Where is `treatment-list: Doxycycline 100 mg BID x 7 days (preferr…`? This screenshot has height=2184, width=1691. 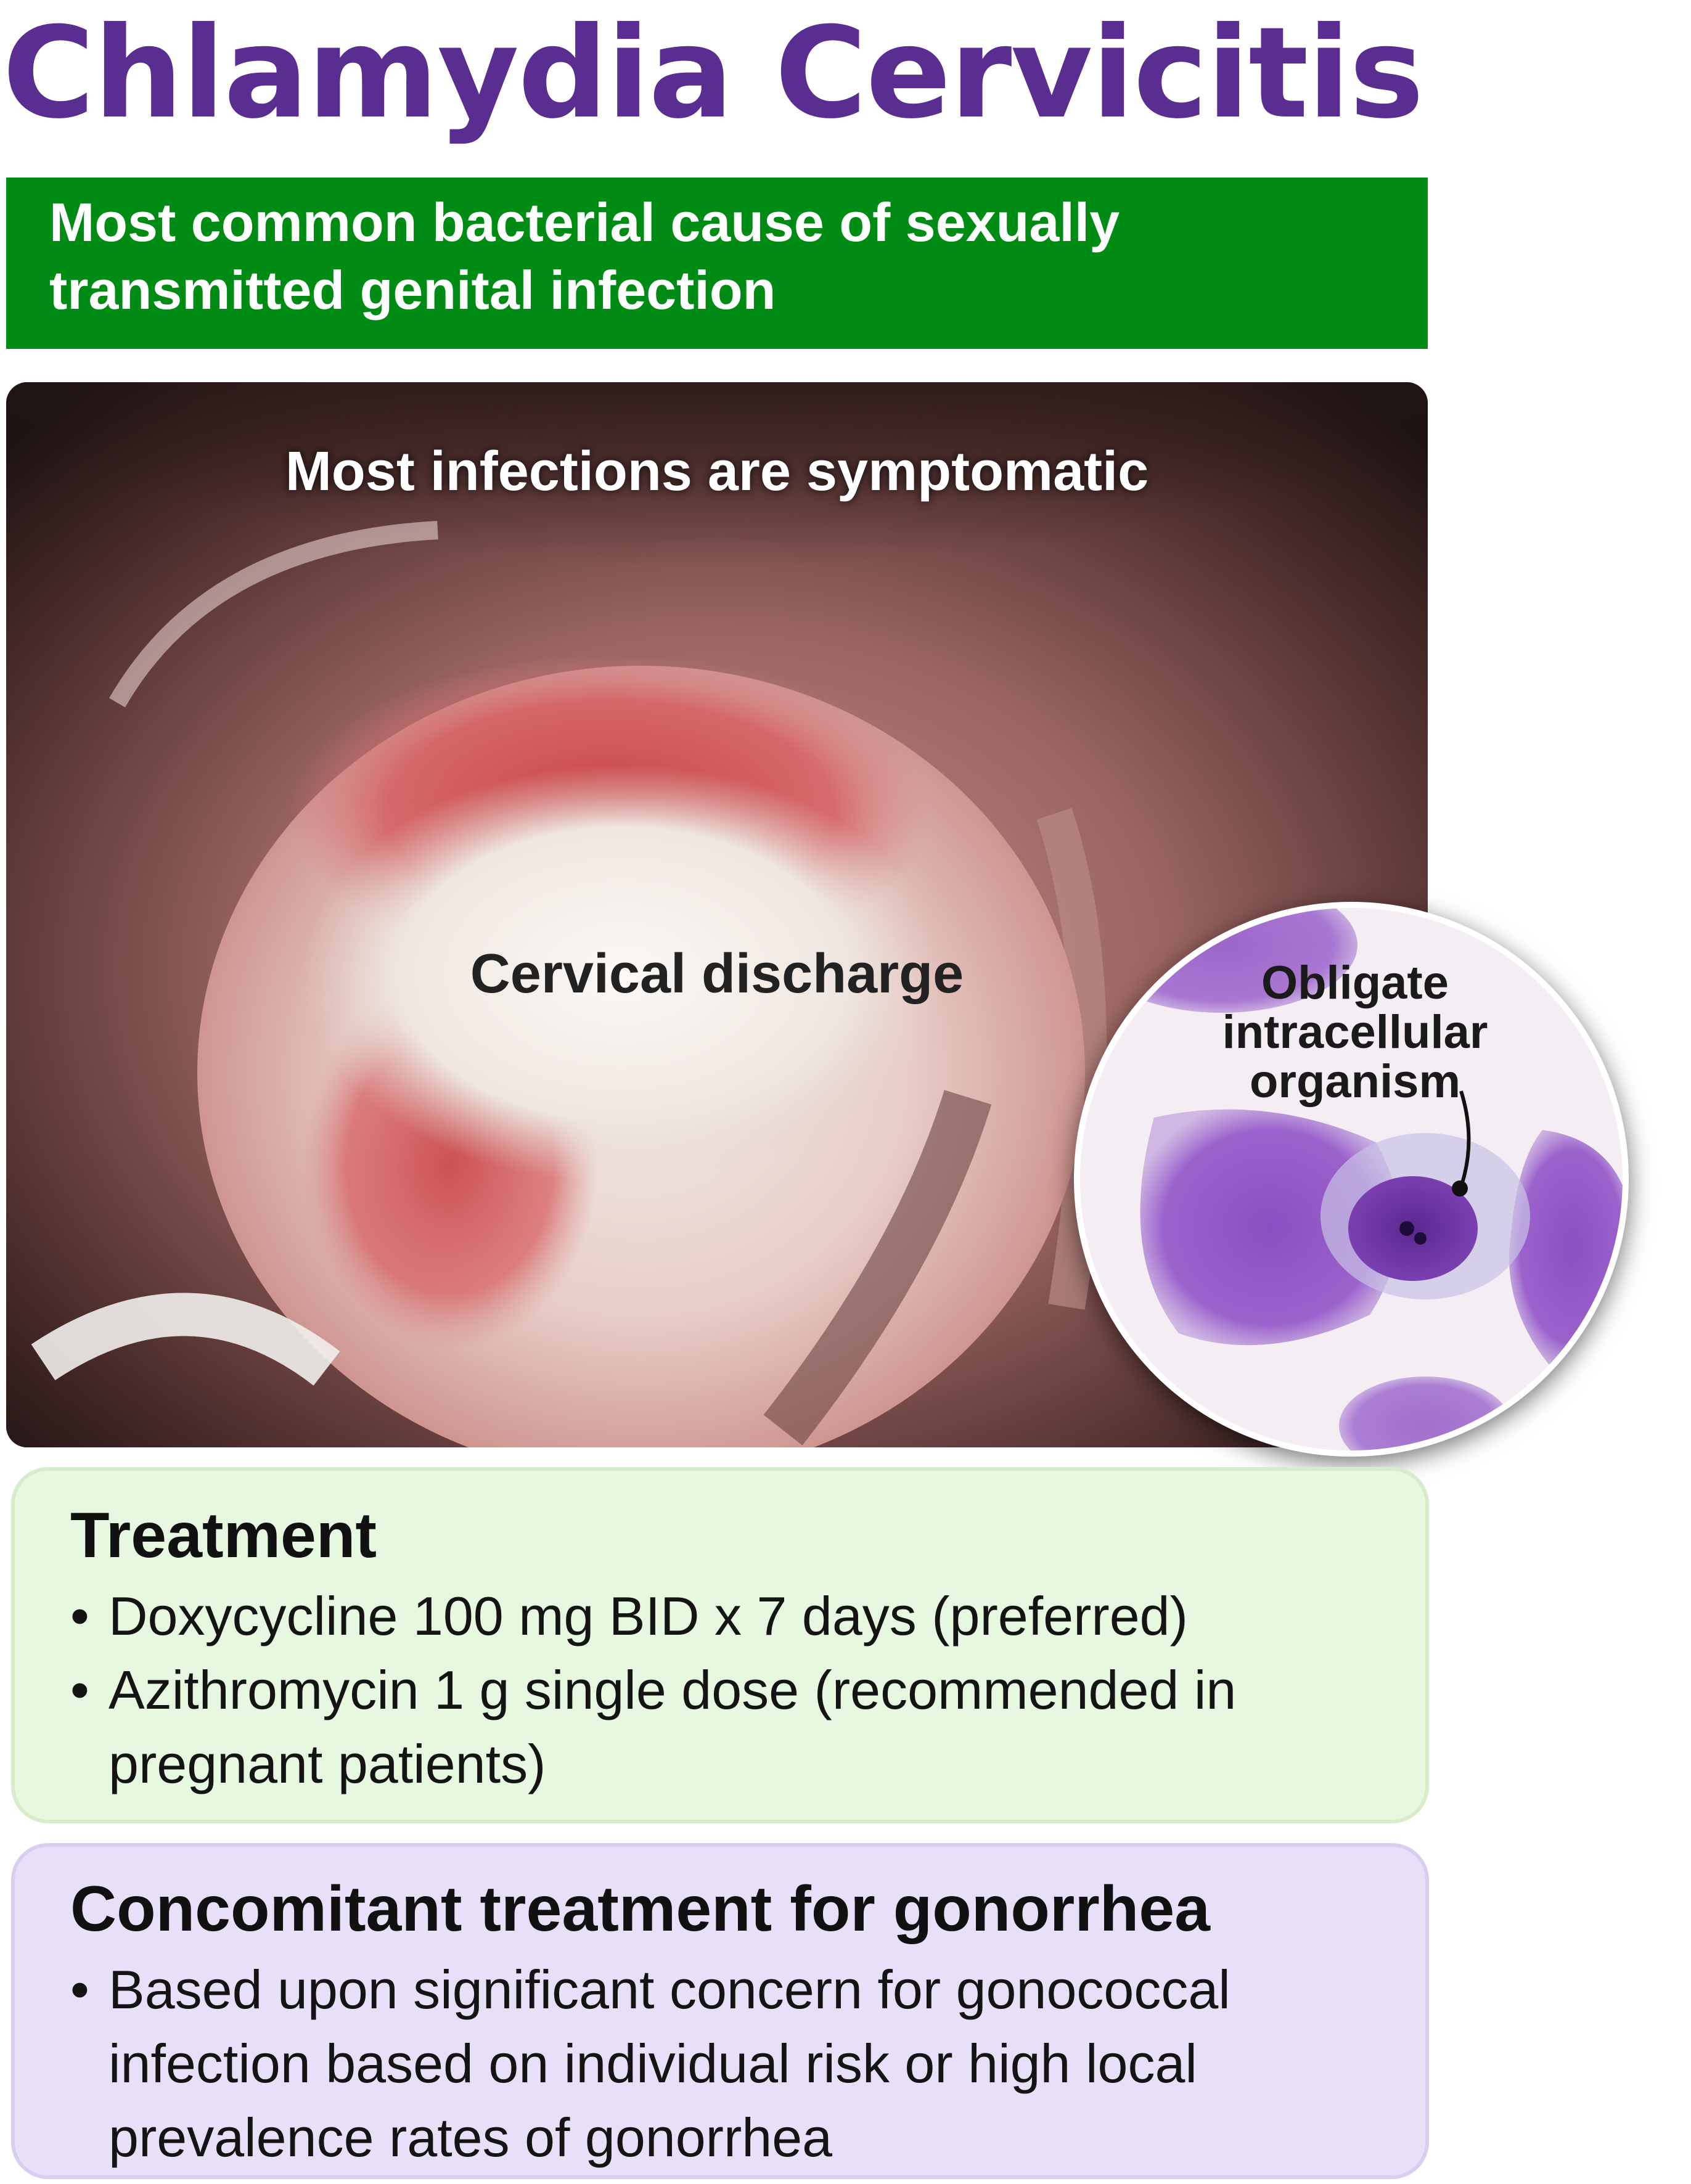
treatment-list: Doxycycline 100 mg BID x 7 days (preferr… is located at coordinates (747, 1690).